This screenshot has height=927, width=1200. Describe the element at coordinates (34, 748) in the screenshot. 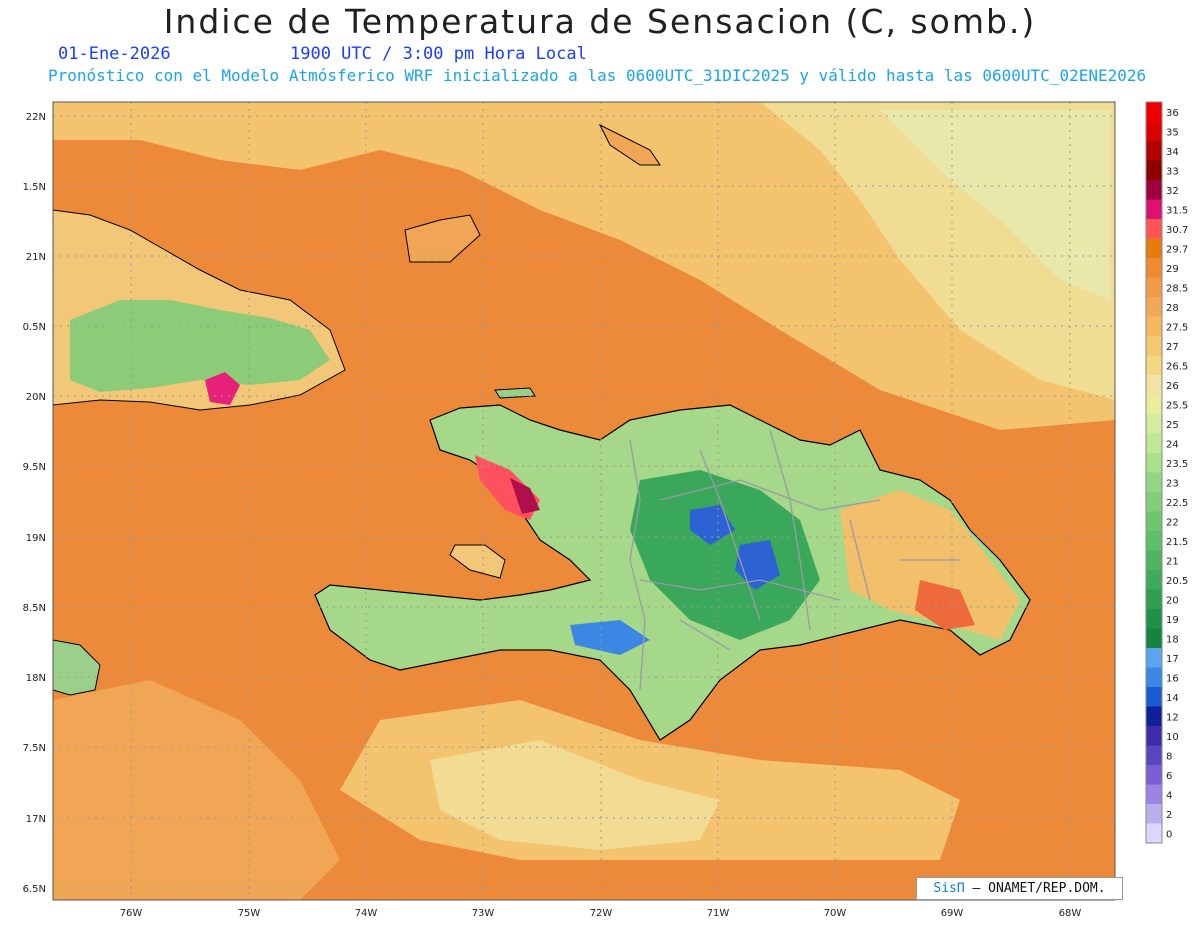

I see `lat-label: 7.5N` at that location.